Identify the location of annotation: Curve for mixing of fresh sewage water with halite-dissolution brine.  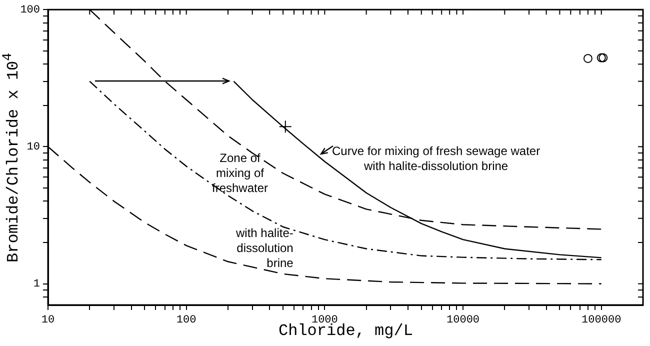
(436, 159).